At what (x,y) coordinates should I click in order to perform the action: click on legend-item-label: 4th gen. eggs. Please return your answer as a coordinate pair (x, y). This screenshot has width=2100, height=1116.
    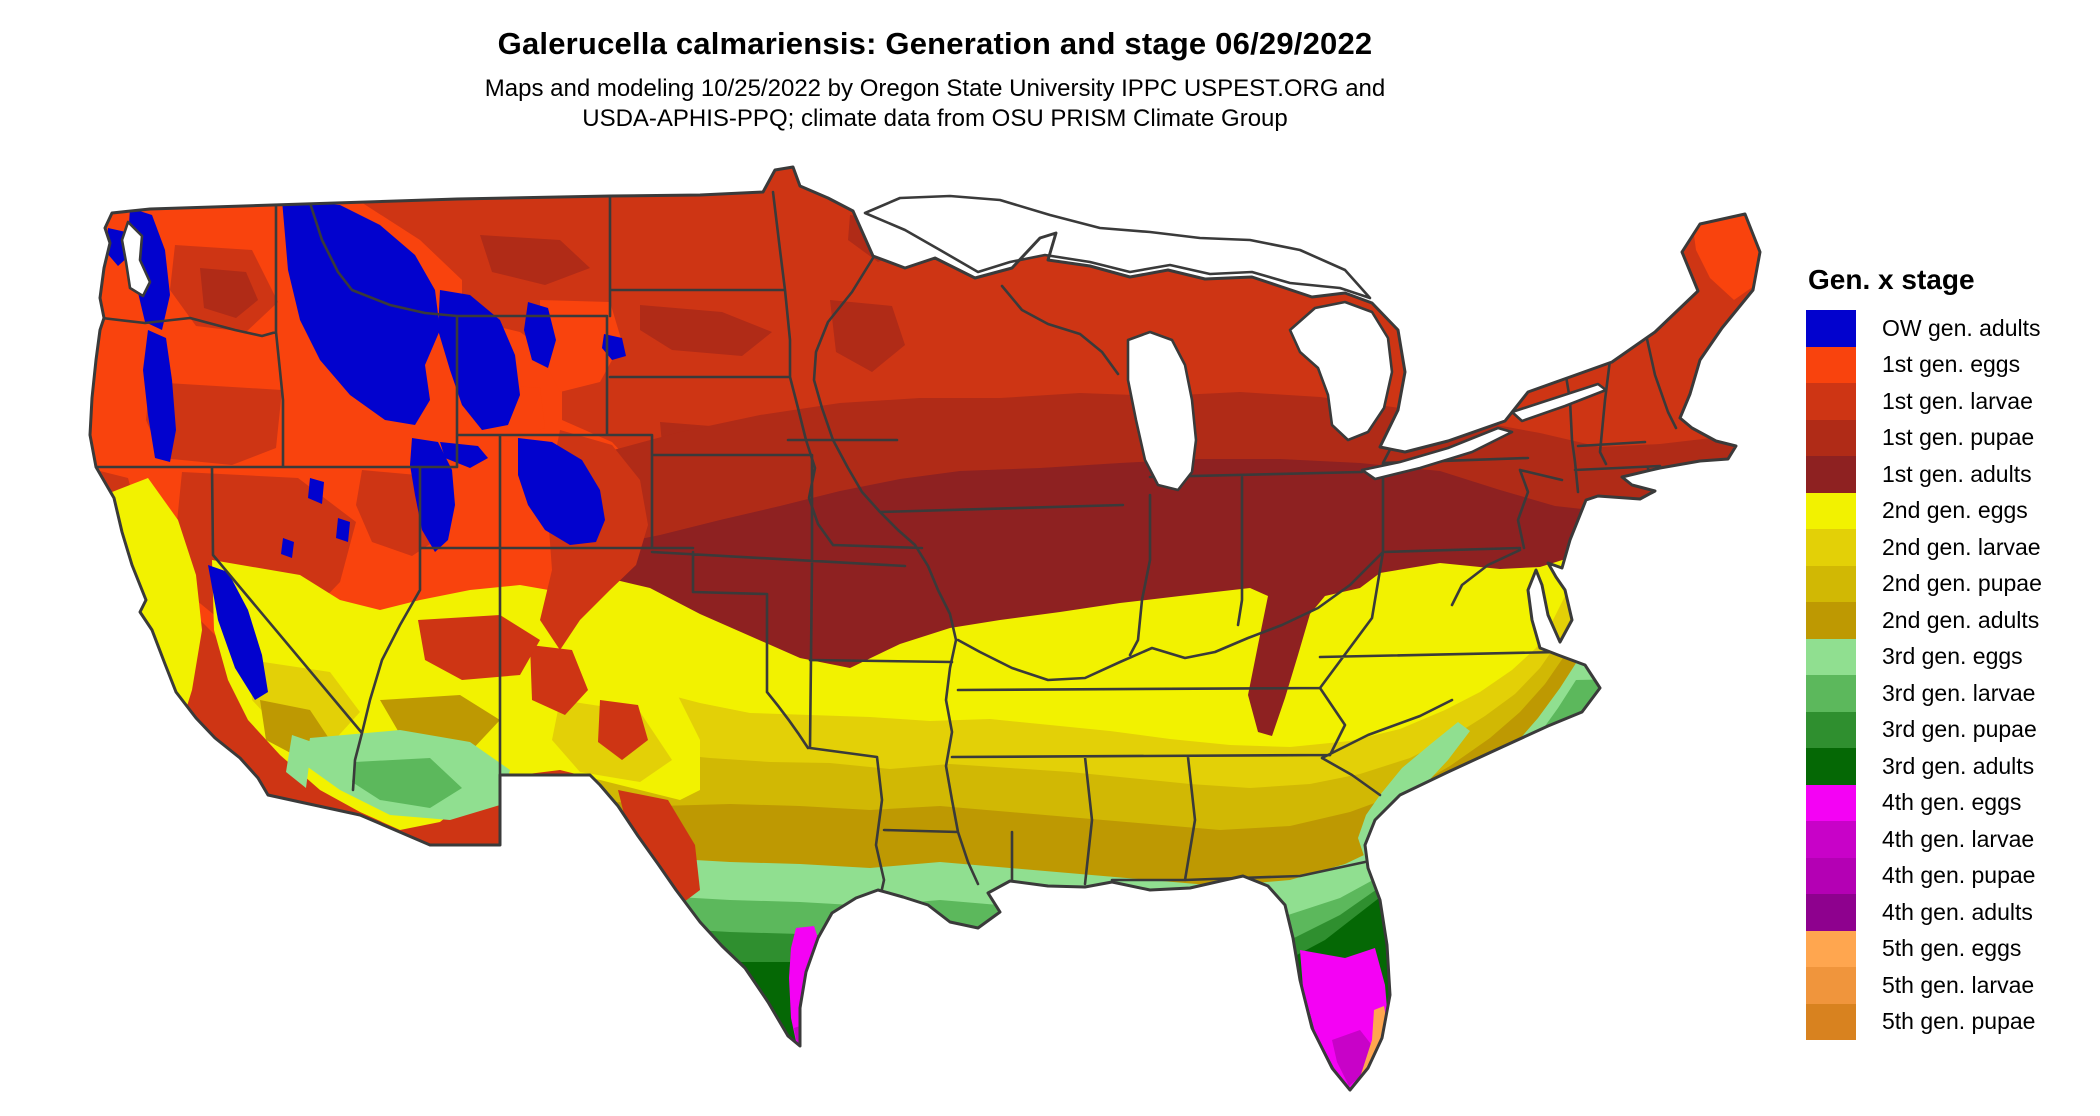
    Looking at the image, I should click on (1952, 802).